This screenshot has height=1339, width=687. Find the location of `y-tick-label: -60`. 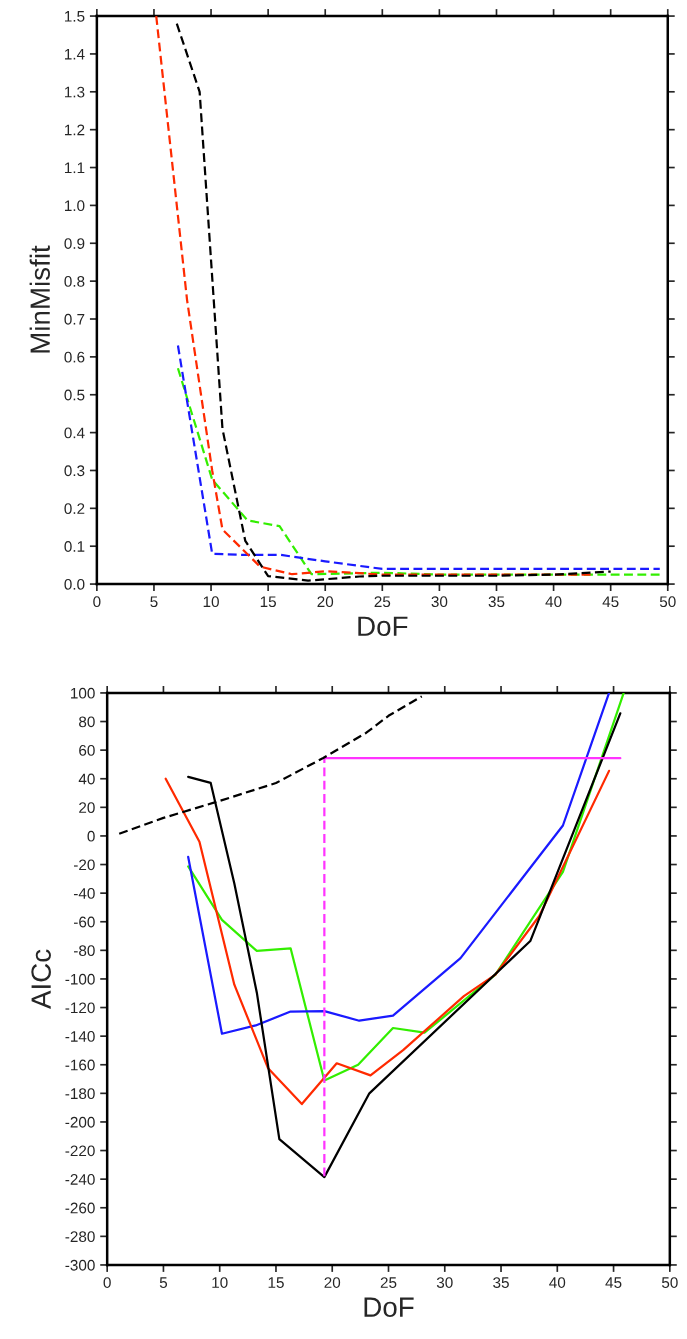

y-tick-label: -60 is located at coordinates (84, 922).